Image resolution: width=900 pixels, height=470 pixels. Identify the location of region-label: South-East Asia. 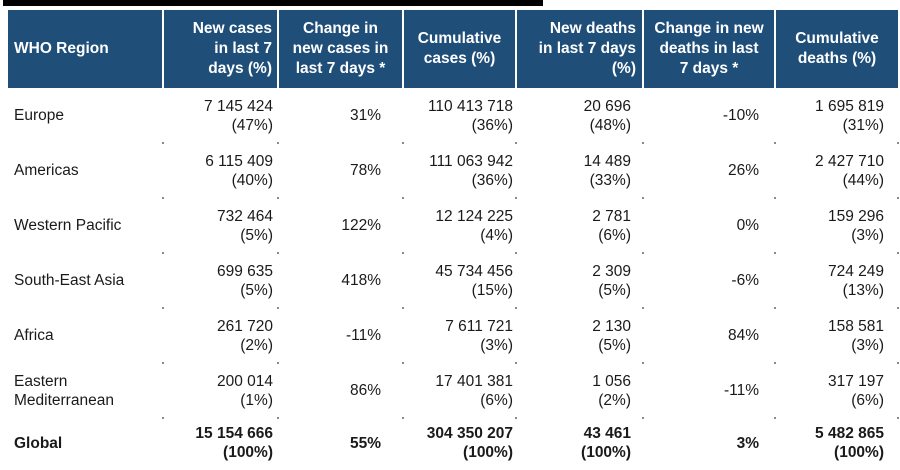
(69, 280).